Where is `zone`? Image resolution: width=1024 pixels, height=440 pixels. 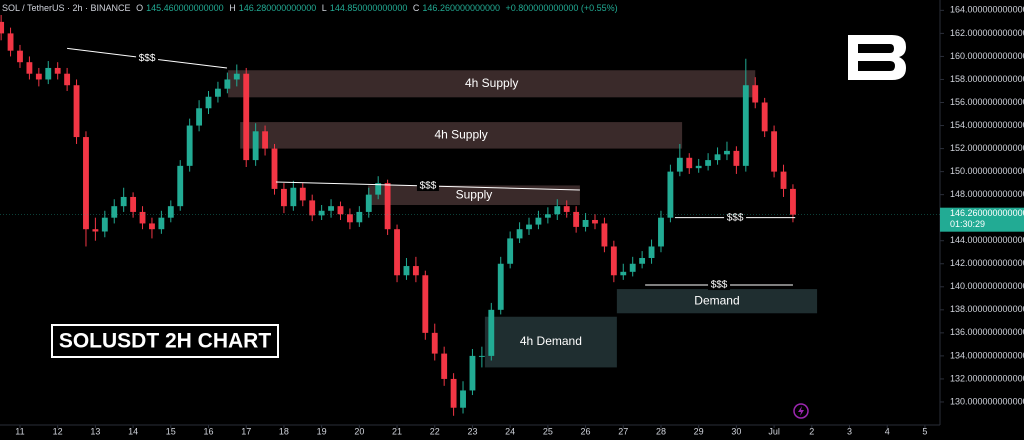 zone is located at coordinates (461, 135).